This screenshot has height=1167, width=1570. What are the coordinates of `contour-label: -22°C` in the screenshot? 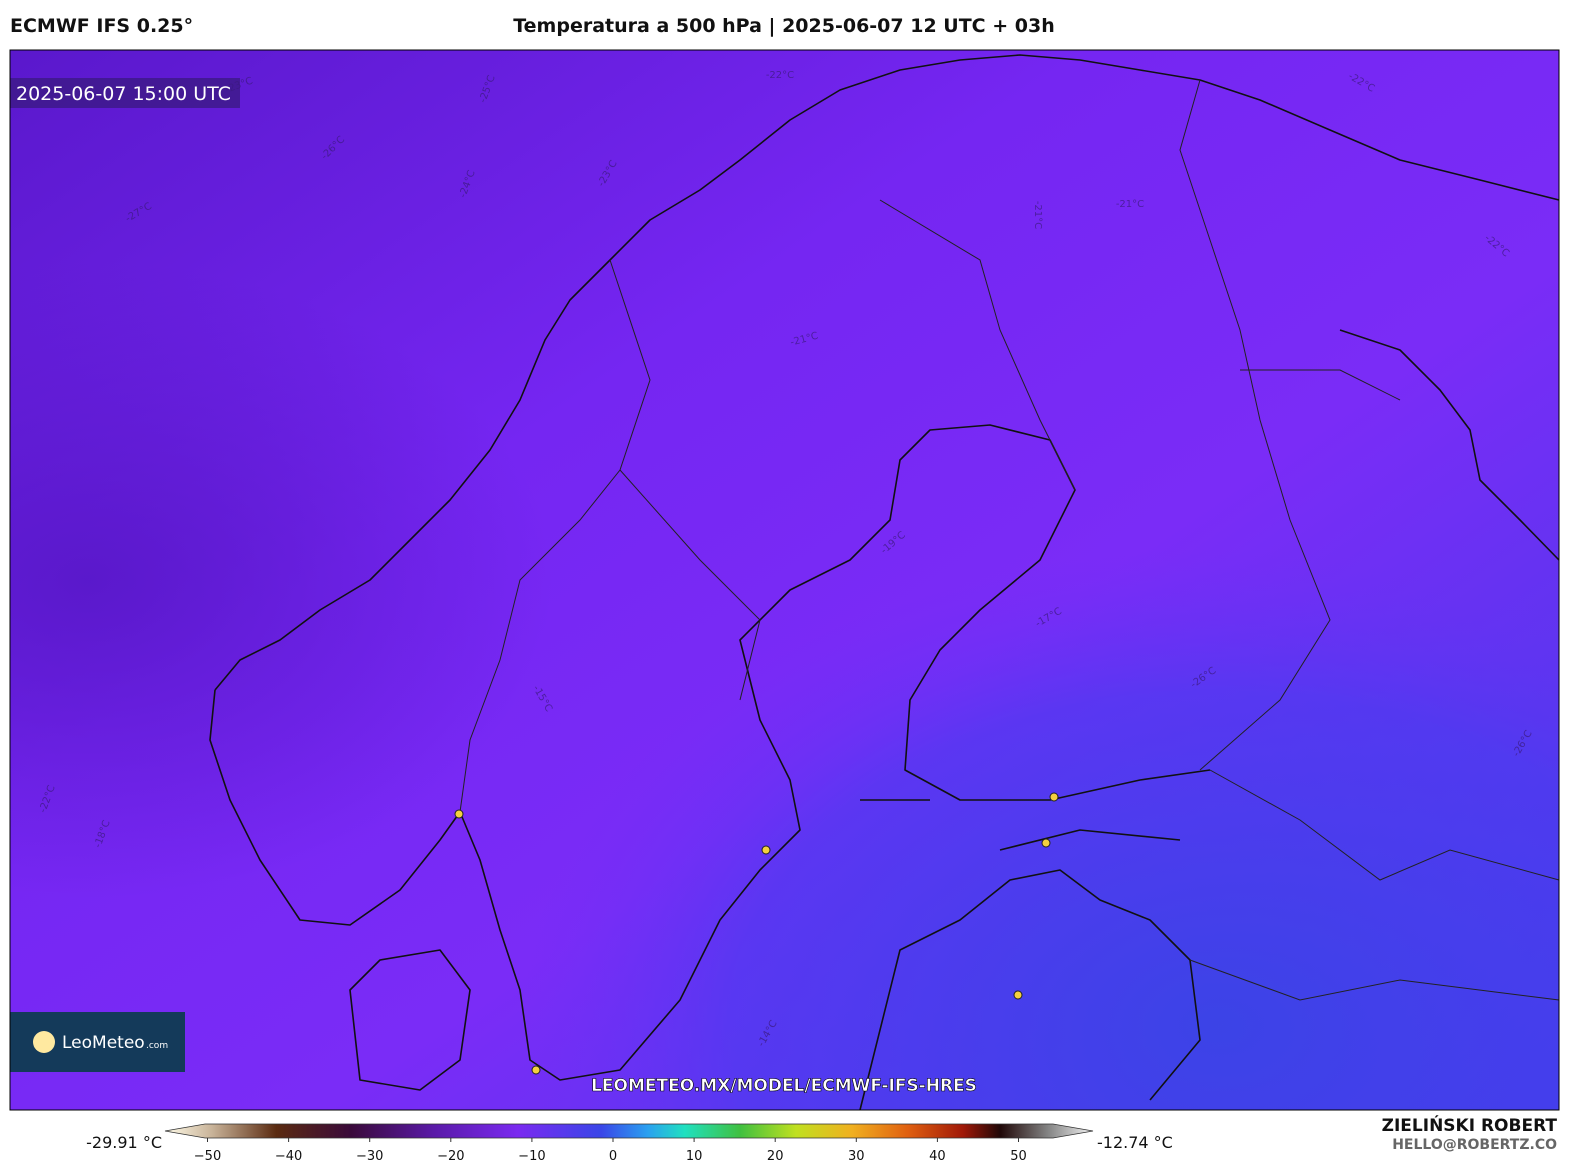 It's located at (780, 75).